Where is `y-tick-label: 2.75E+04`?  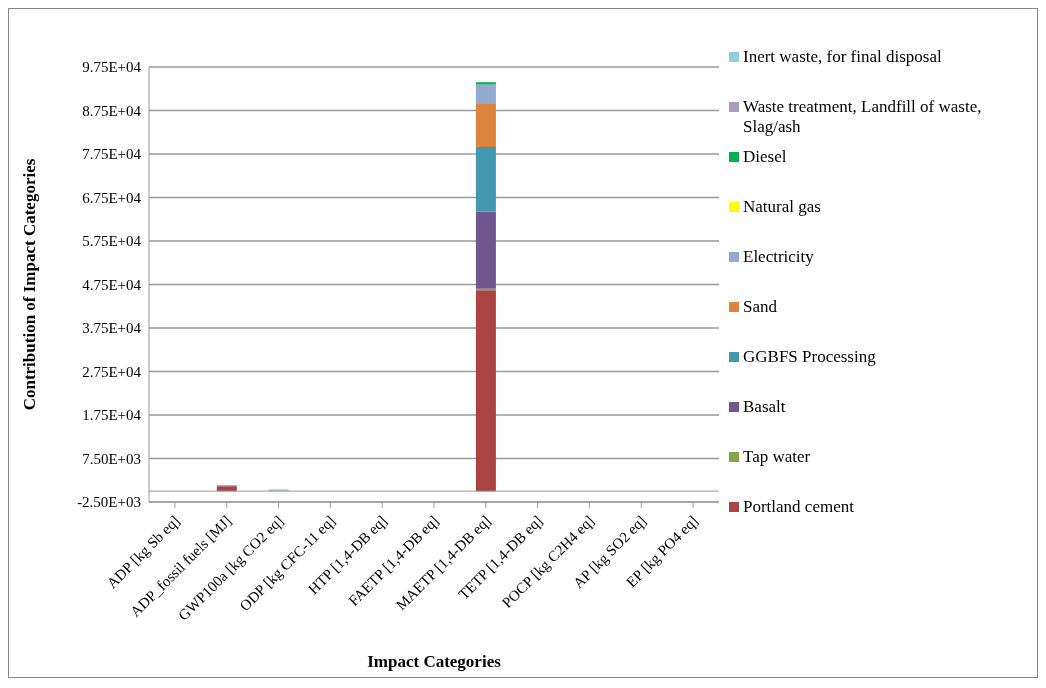
y-tick-label: 2.75E+04 is located at coordinates (112, 371).